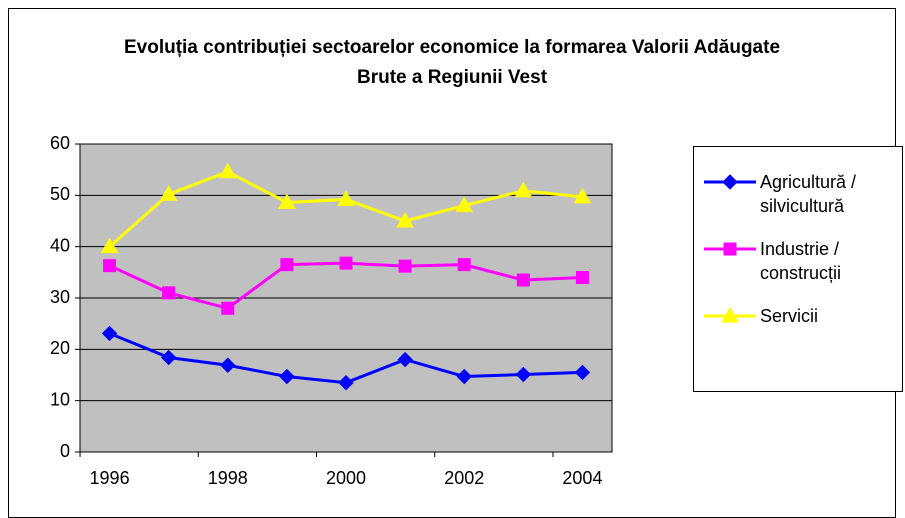  Describe the element at coordinates (110, 478) in the screenshot. I see `x-tick-label: 1996` at that location.